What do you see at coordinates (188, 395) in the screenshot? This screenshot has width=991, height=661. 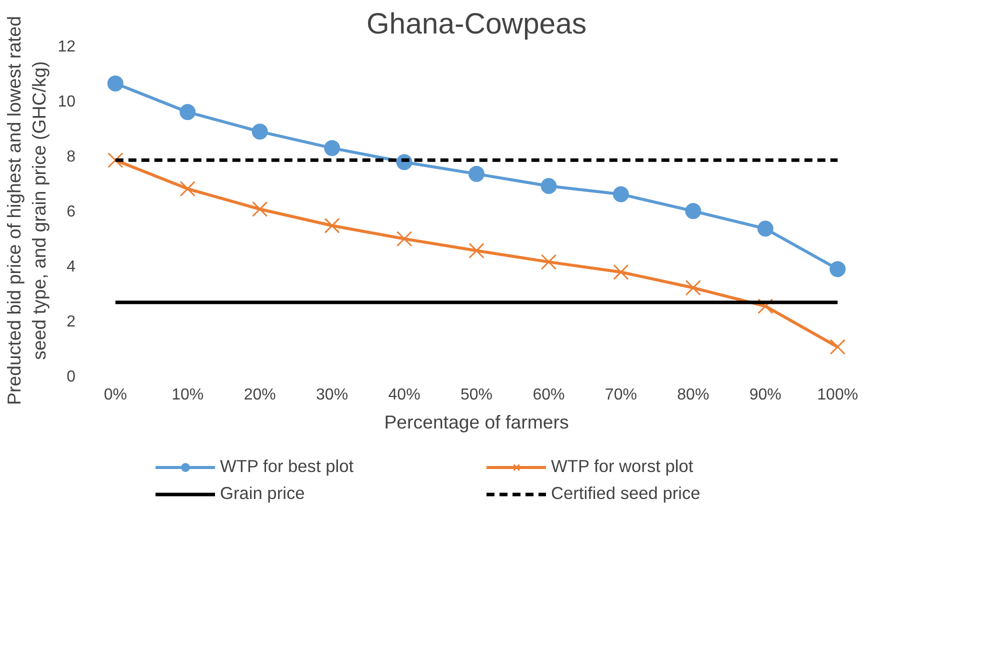 I see `x-tick-label: 10%` at bounding box center [188, 395].